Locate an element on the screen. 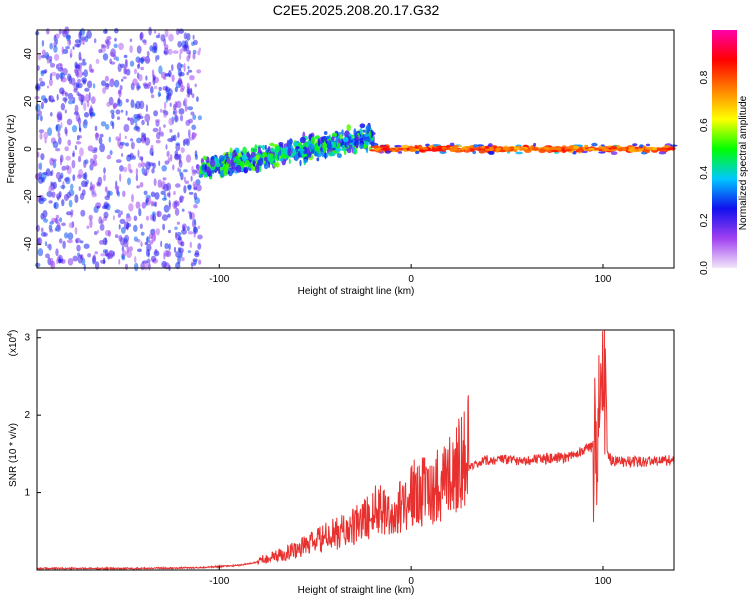  colorbar-tick-label: 0.0 is located at coordinates (704, 268).